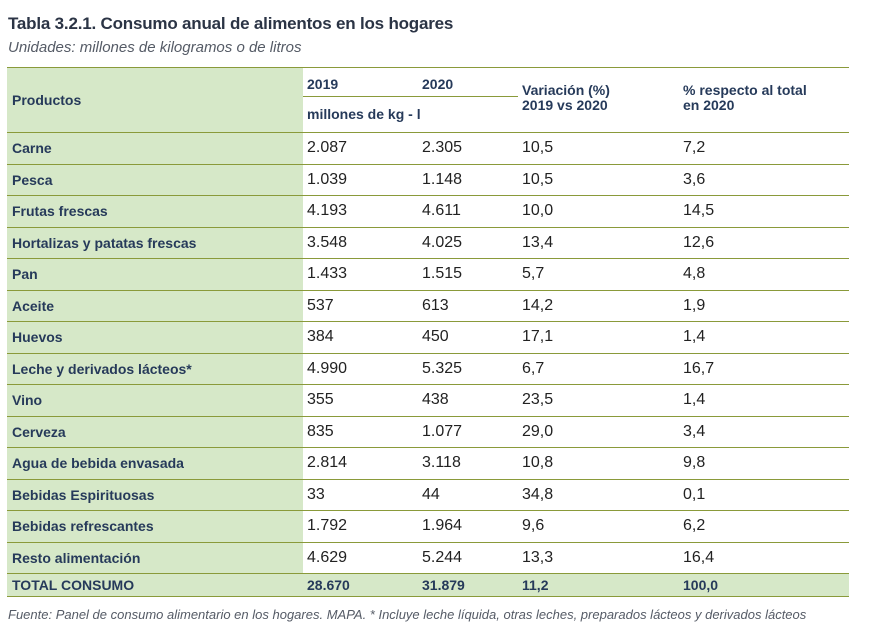 Image resolution: width=869 pixels, height=639 pixels. I want to click on cell-2019: 2.814, so click(360, 463).